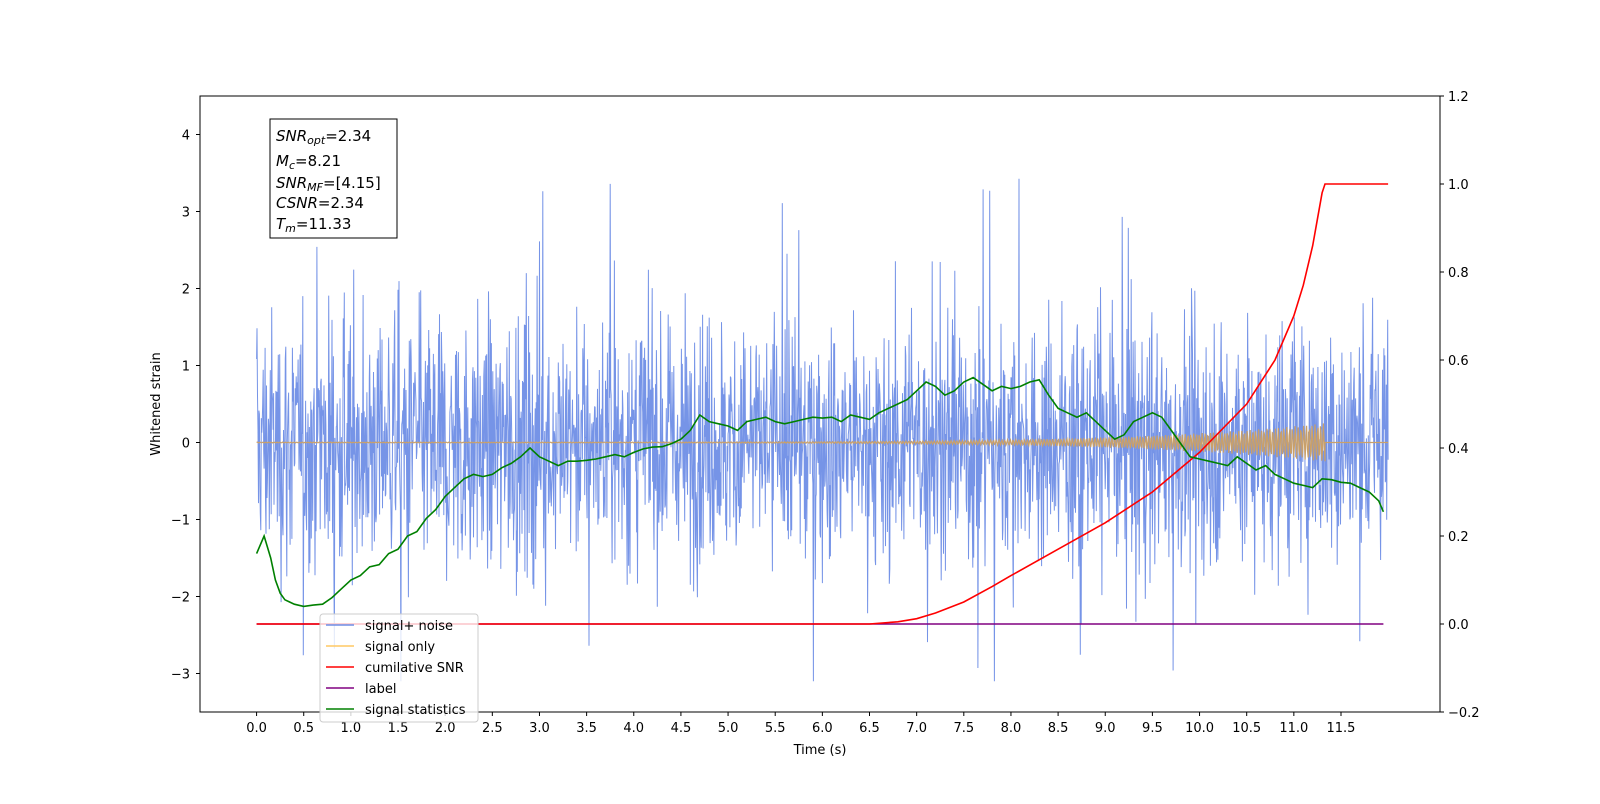 The width and height of the screenshot is (1600, 804). Describe the element at coordinates (398, 728) in the screenshot. I see `x-tick-label: 1.5` at that location.